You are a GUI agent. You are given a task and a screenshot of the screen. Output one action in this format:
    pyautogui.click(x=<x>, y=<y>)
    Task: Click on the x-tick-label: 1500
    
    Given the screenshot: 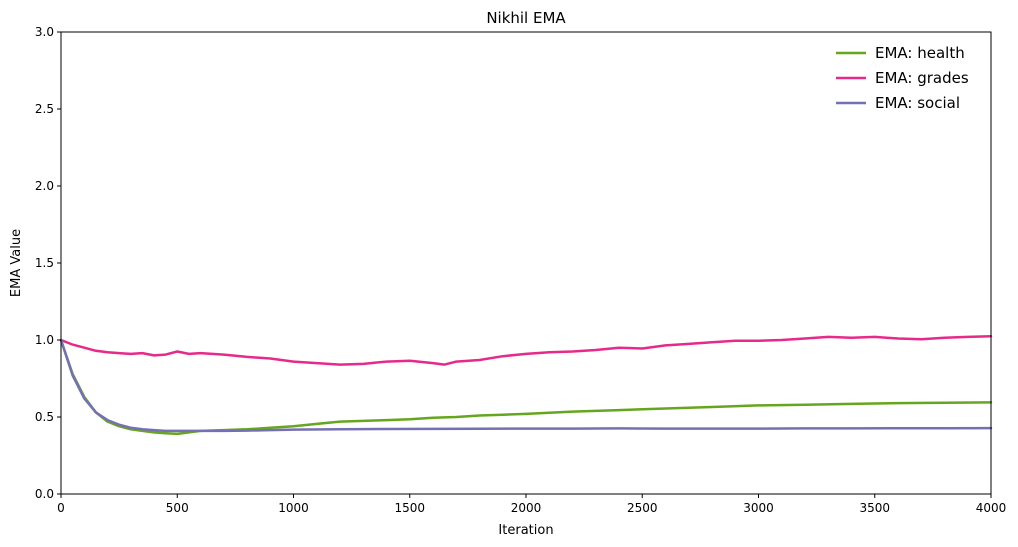 What is the action you would take?
    pyautogui.click(x=409, y=508)
    